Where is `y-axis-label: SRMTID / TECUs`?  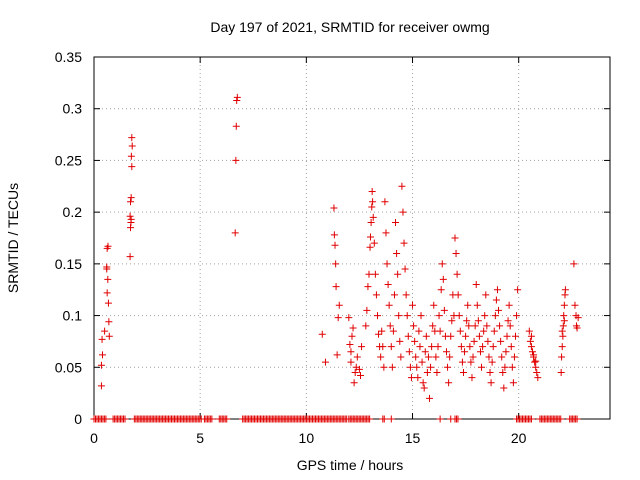
y-axis-label: SRMTID / TECUs is located at coordinates (13, 238).